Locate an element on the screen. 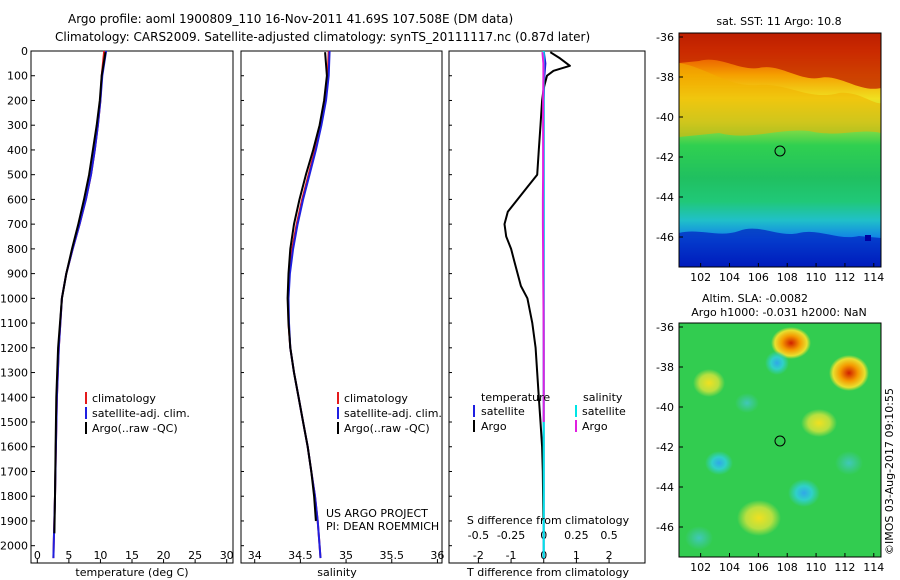 The height and width of the screenshot is (580, 900). sst-map-image is located at coordinates (780, 150).